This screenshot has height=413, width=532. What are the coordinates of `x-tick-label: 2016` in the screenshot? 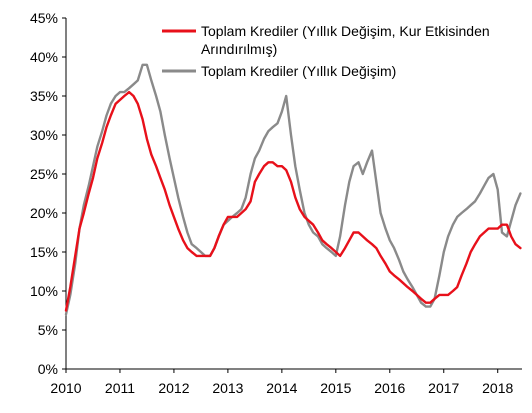 It's located at (389, 388).